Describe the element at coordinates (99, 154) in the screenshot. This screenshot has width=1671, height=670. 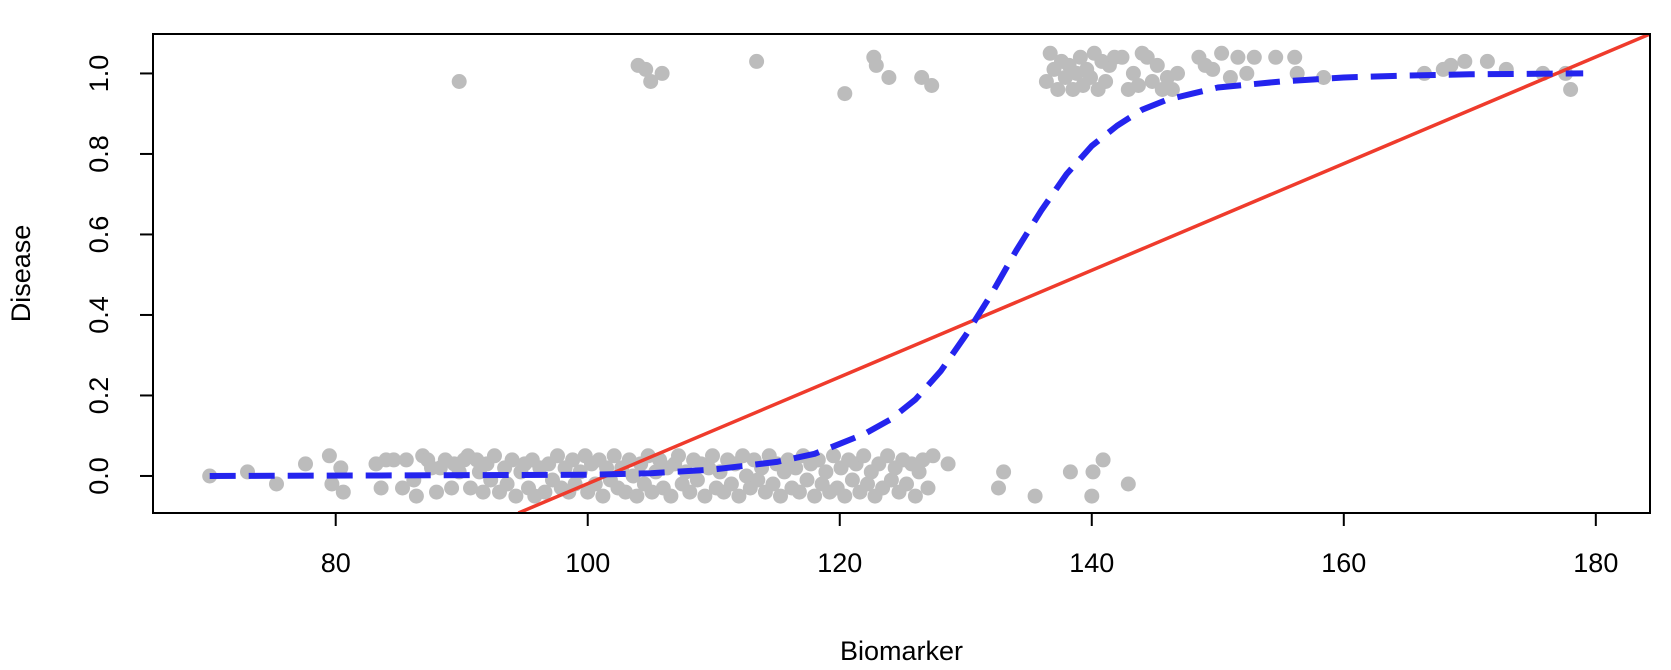
I see `y-tick-label: 0.8` at that location.